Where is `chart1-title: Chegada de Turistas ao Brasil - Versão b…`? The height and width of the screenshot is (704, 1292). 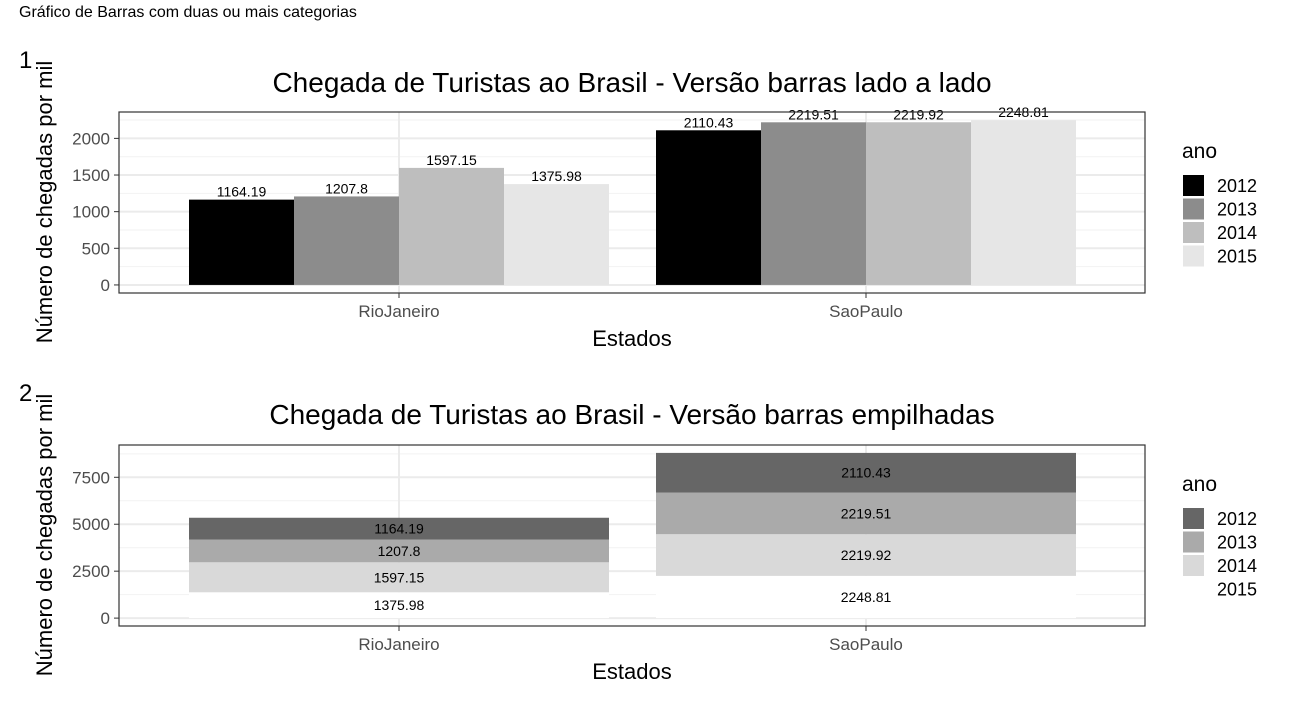
chart1-title: Chegada de Turistas ao Brasil - Versão b… is located at coordinates (631, 82).